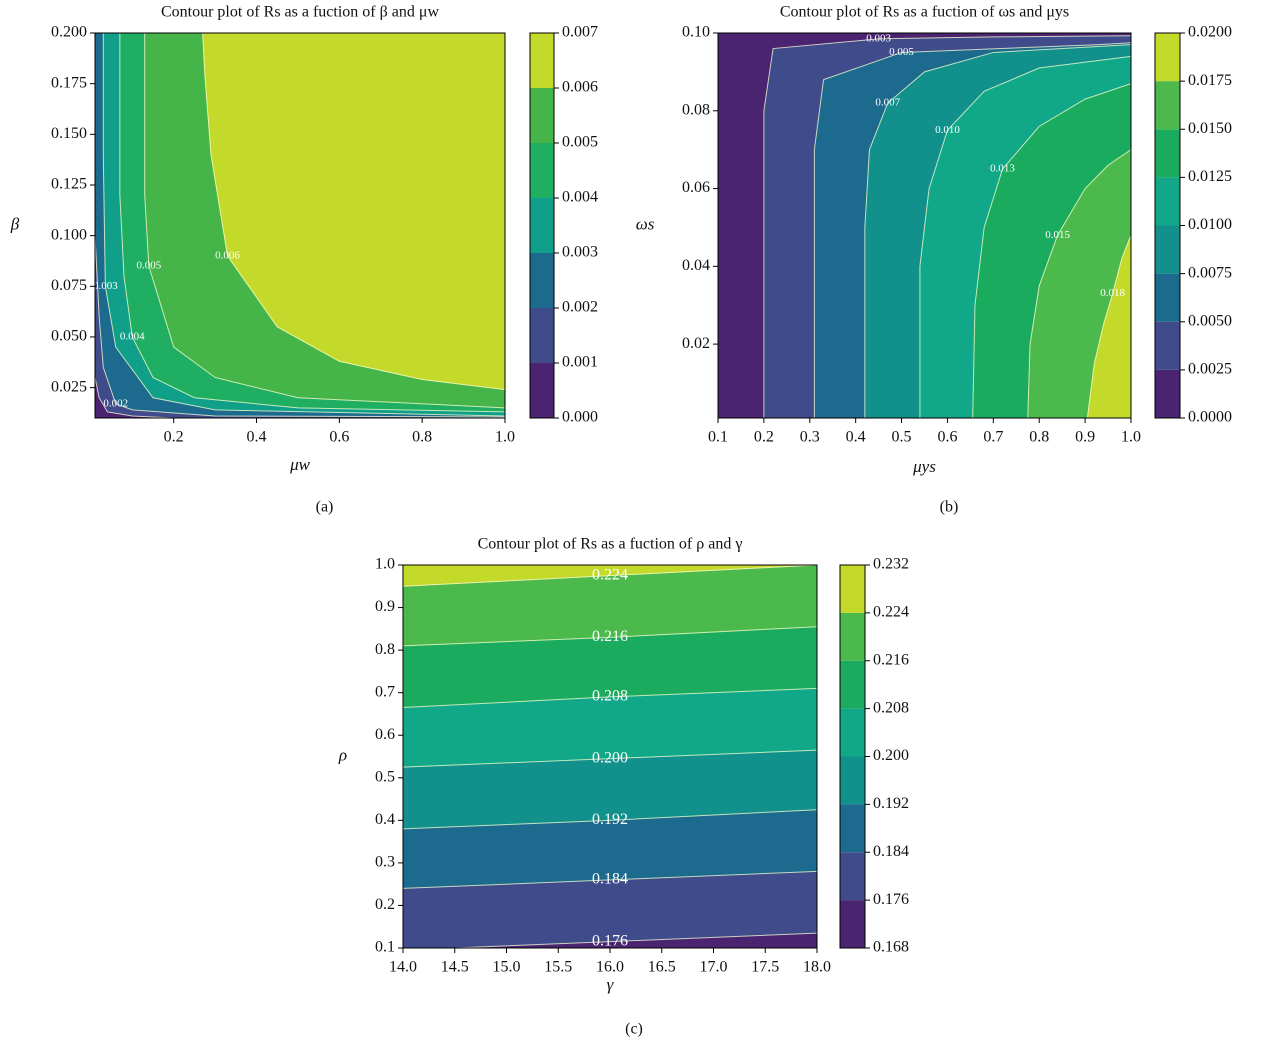 The width and height of the screenshot is (1265, 1047). I want to click on panel-label: (c), so click(634, 1029).